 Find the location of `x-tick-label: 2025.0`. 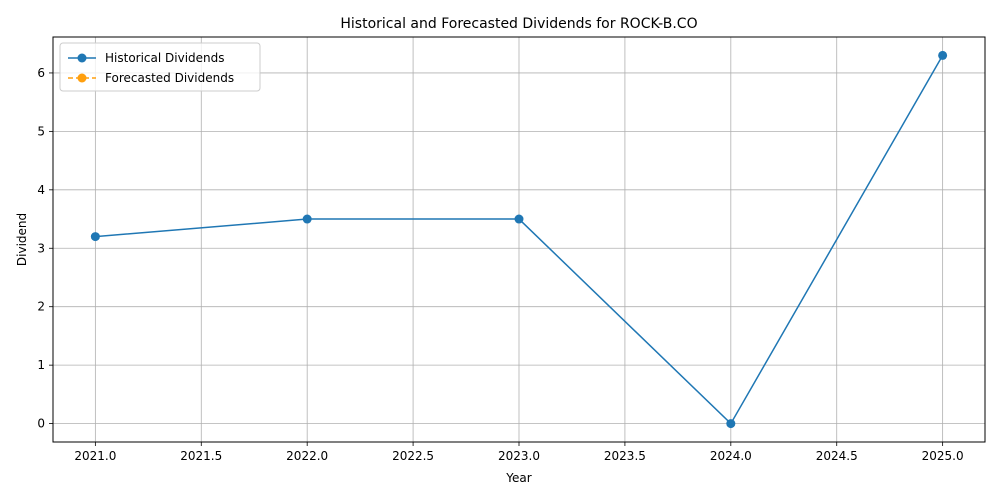

x-tick-label: 2025.0 is located at coordinates (943, 456).